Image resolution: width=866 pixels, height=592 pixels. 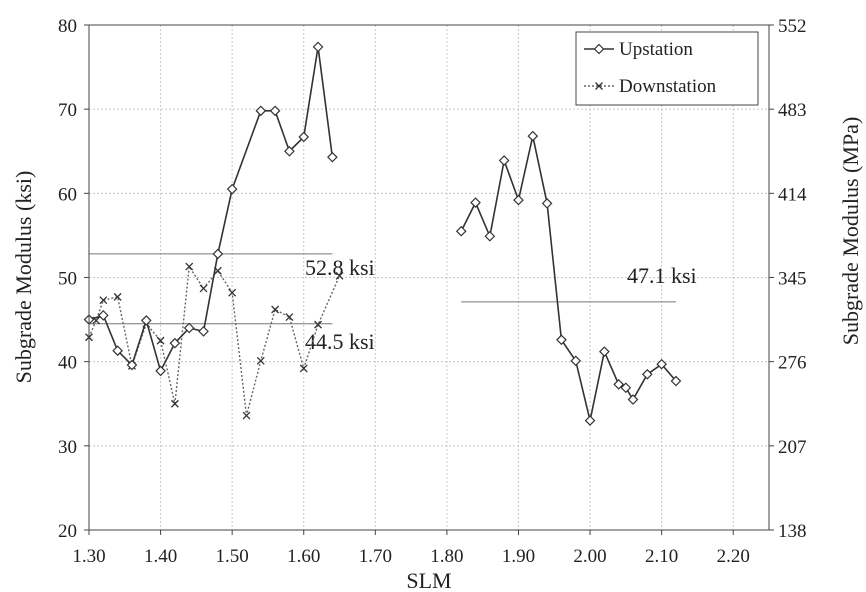 I want to click on y2-tick-label: 552, so click(x=792, y=26).